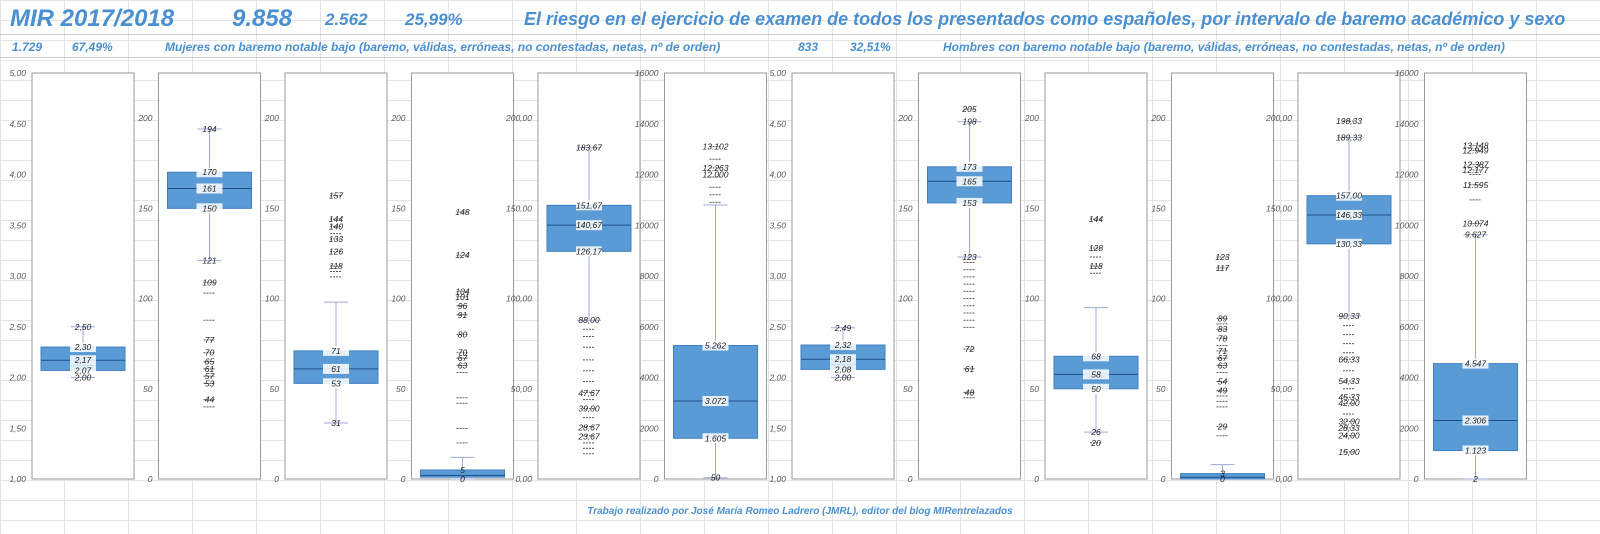  I want to click on data-label: 150, so click(209, 208).